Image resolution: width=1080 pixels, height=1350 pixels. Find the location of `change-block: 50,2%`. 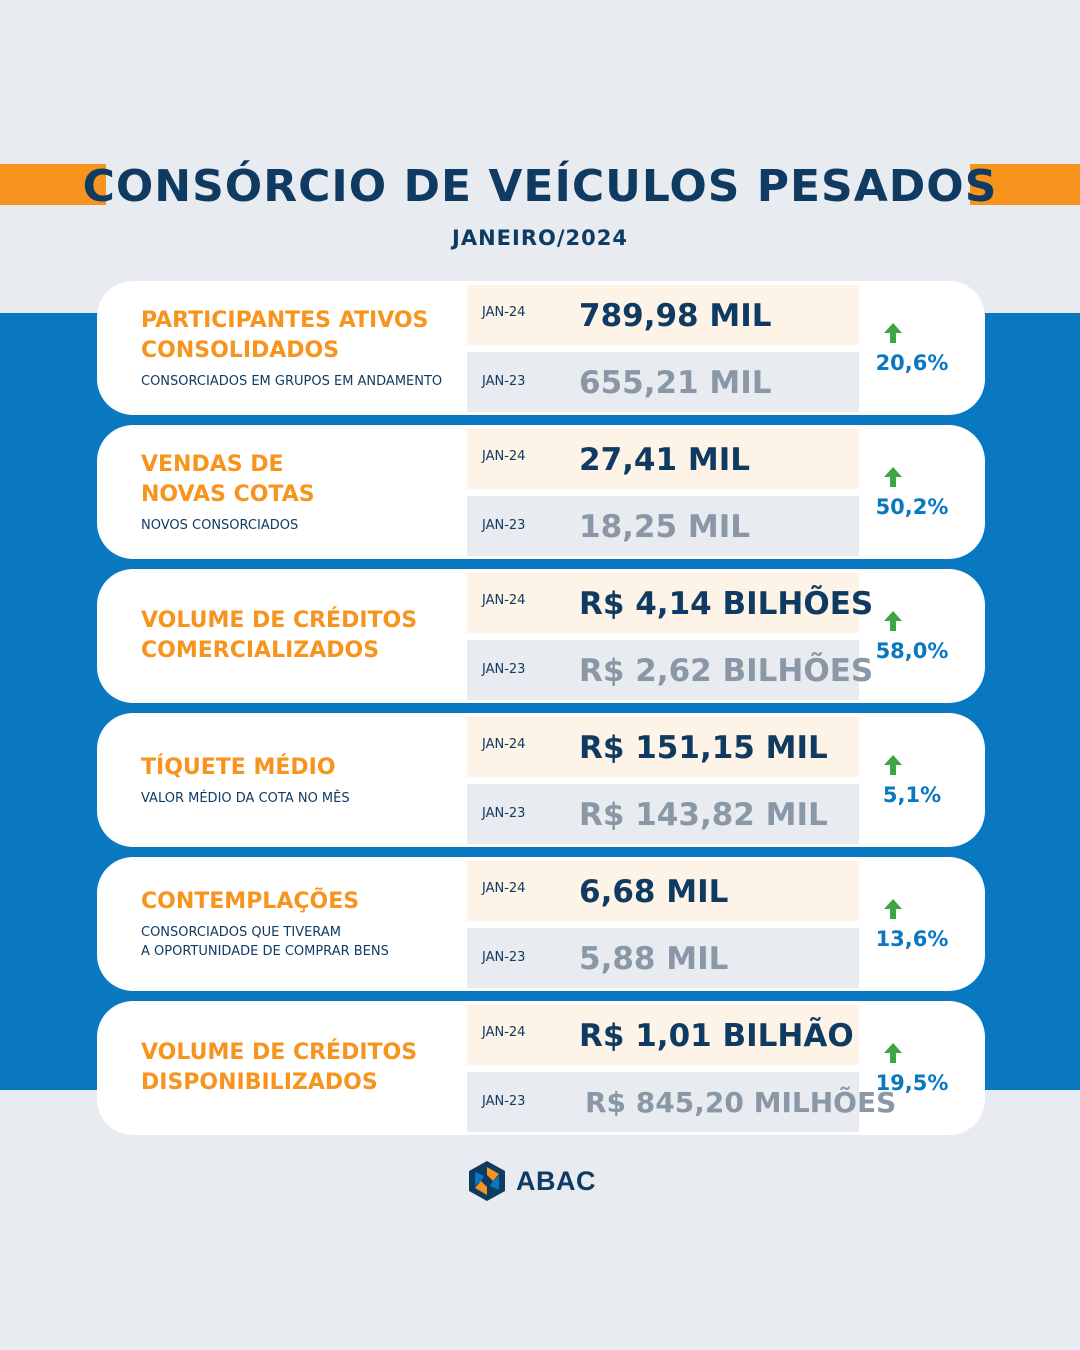

change-block: 50,2% is located at coordinates (912, 492).